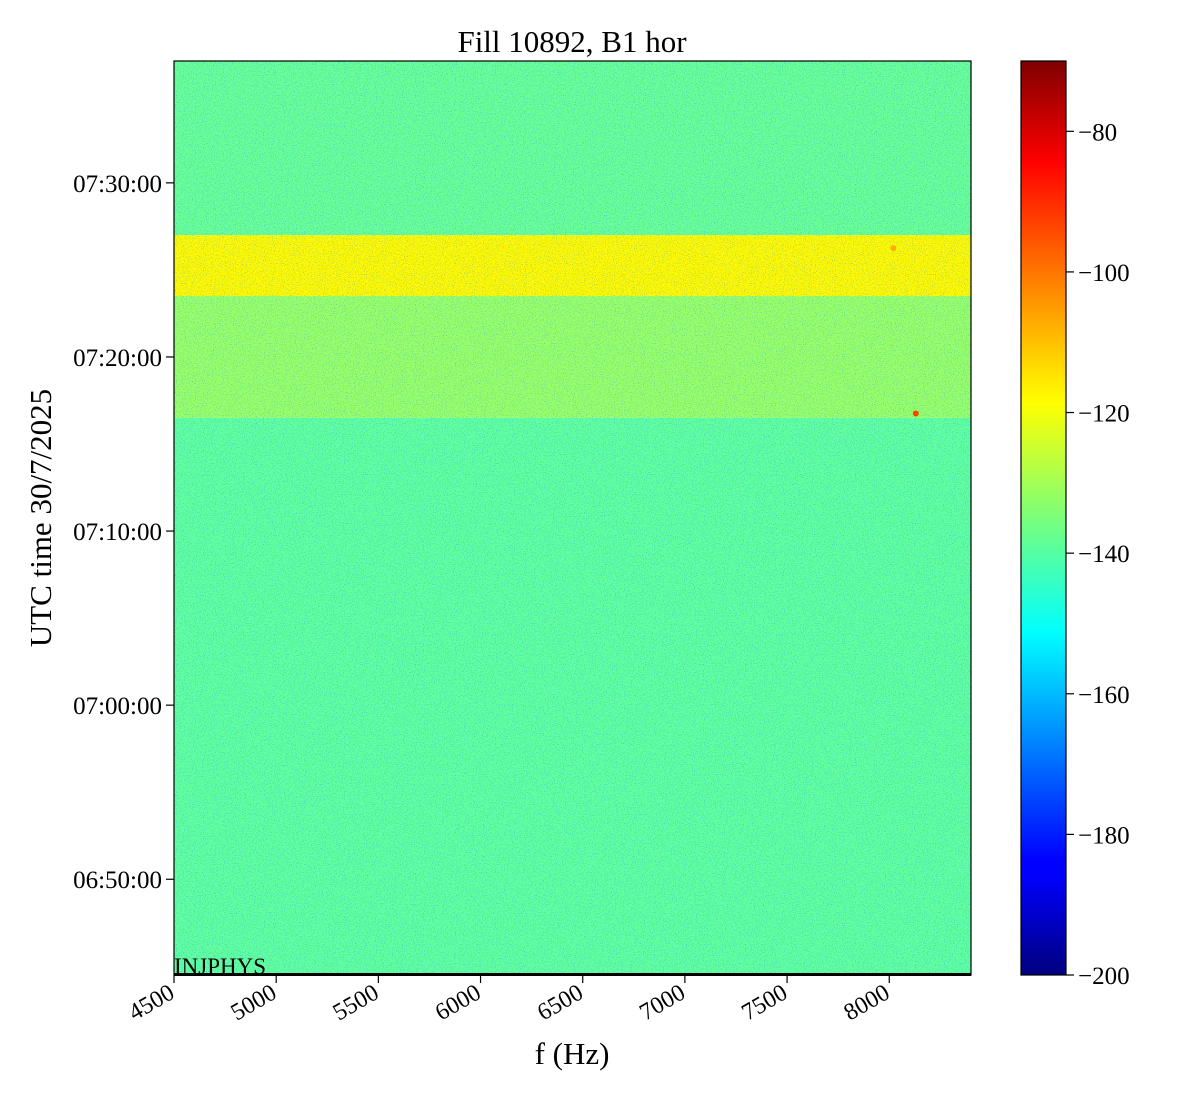 This screenshot has height=1100, width=1200. What do you see at coordinates (1104, 976) in the screenshot?
I see `colorbar-tick-label: −200` at bounding box center [1104, 976].